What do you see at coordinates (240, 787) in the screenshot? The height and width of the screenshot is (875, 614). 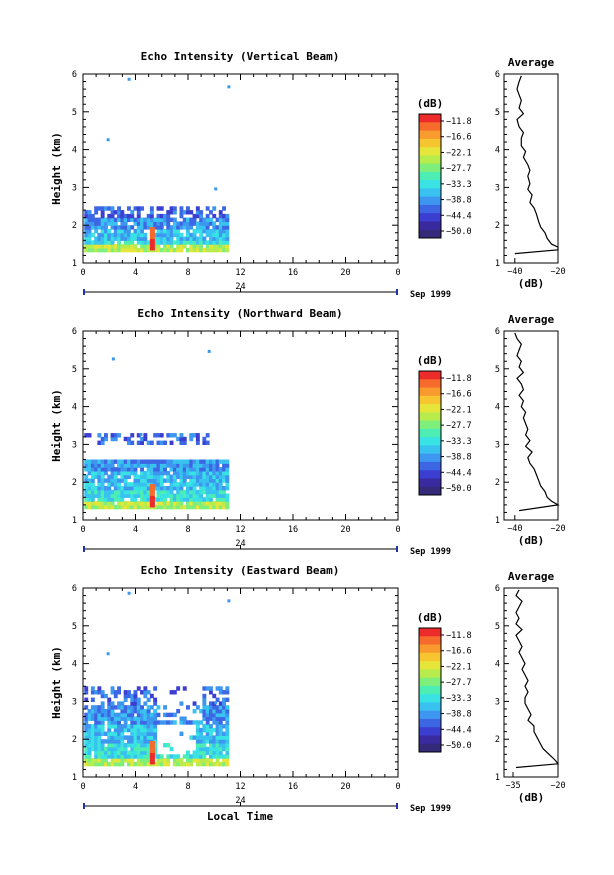 I see `x-tick-label: 12` at bounding box center [240, 787].